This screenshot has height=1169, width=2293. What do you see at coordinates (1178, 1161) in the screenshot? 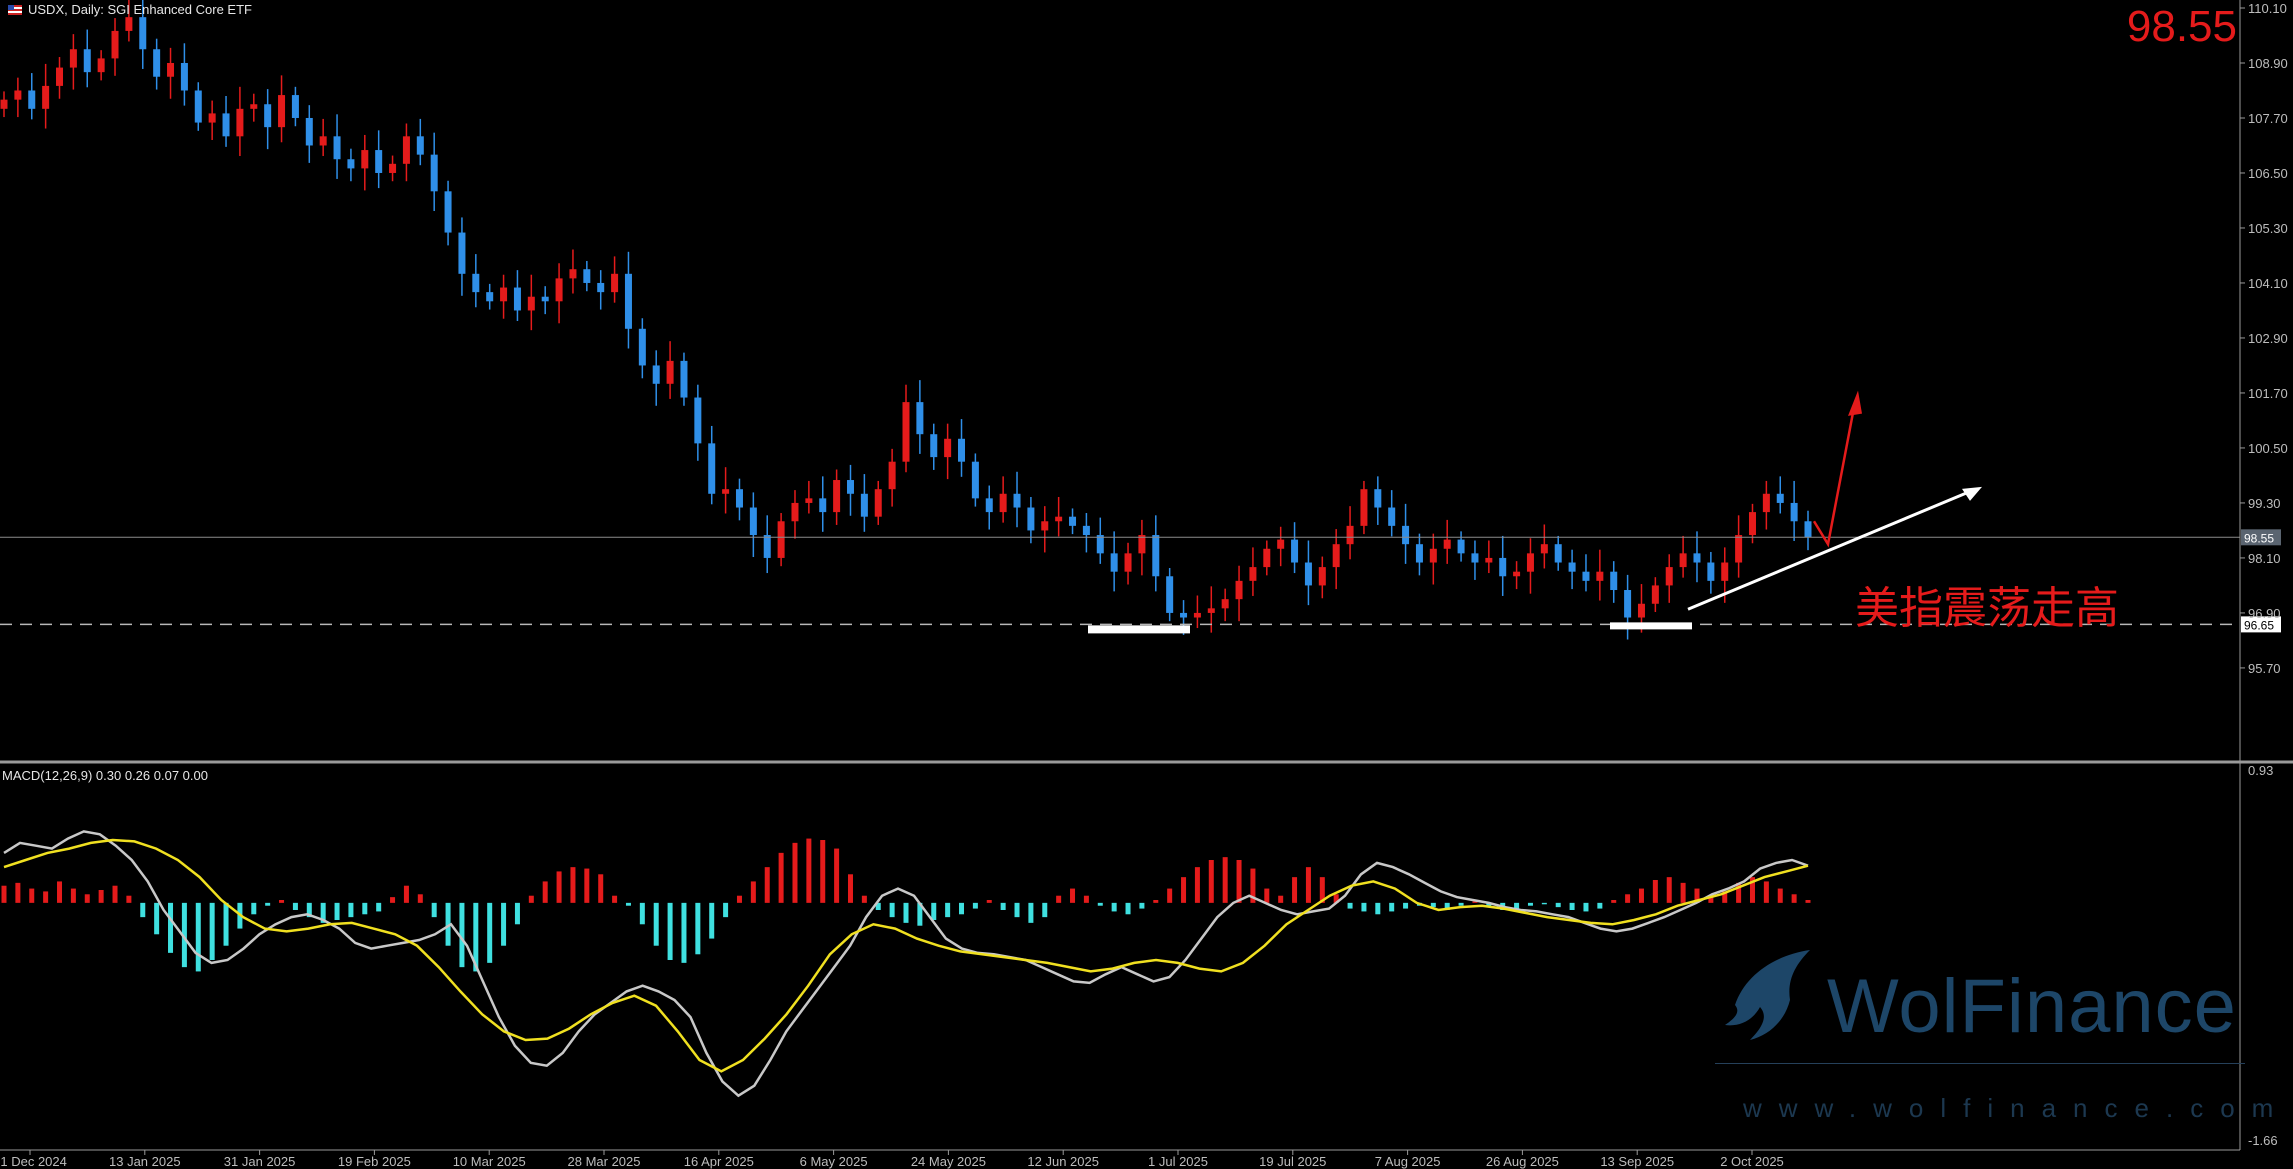
I see `time-tick-label: 1 Jul 2025` at bounding box center [1178, 1161].